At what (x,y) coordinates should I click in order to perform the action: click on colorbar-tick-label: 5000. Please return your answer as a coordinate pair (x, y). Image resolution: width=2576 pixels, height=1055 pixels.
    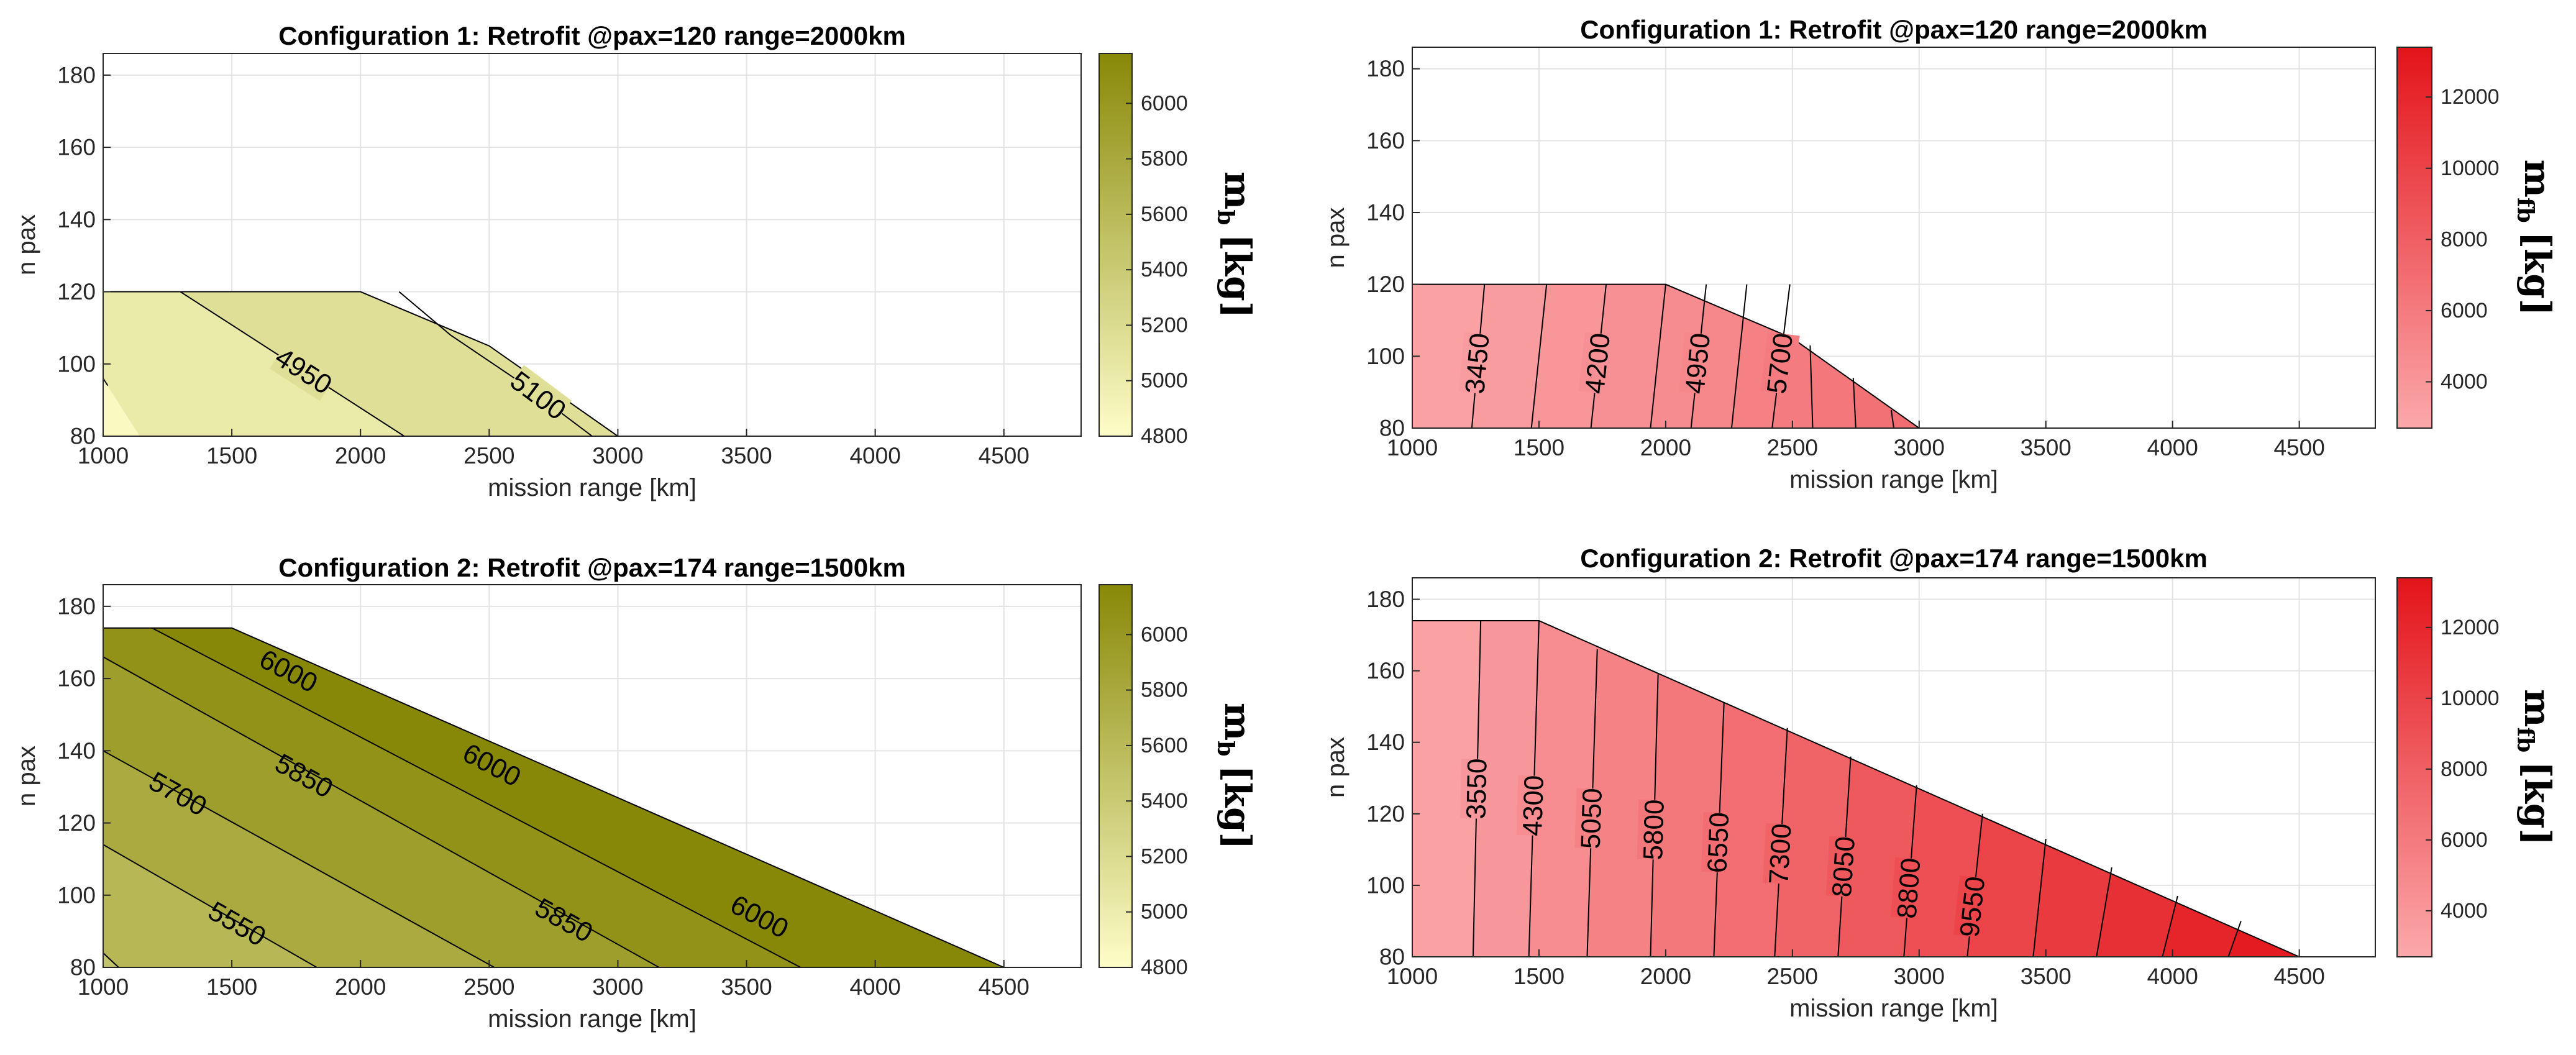
    Looking at the image, I should click on (1164, 381).